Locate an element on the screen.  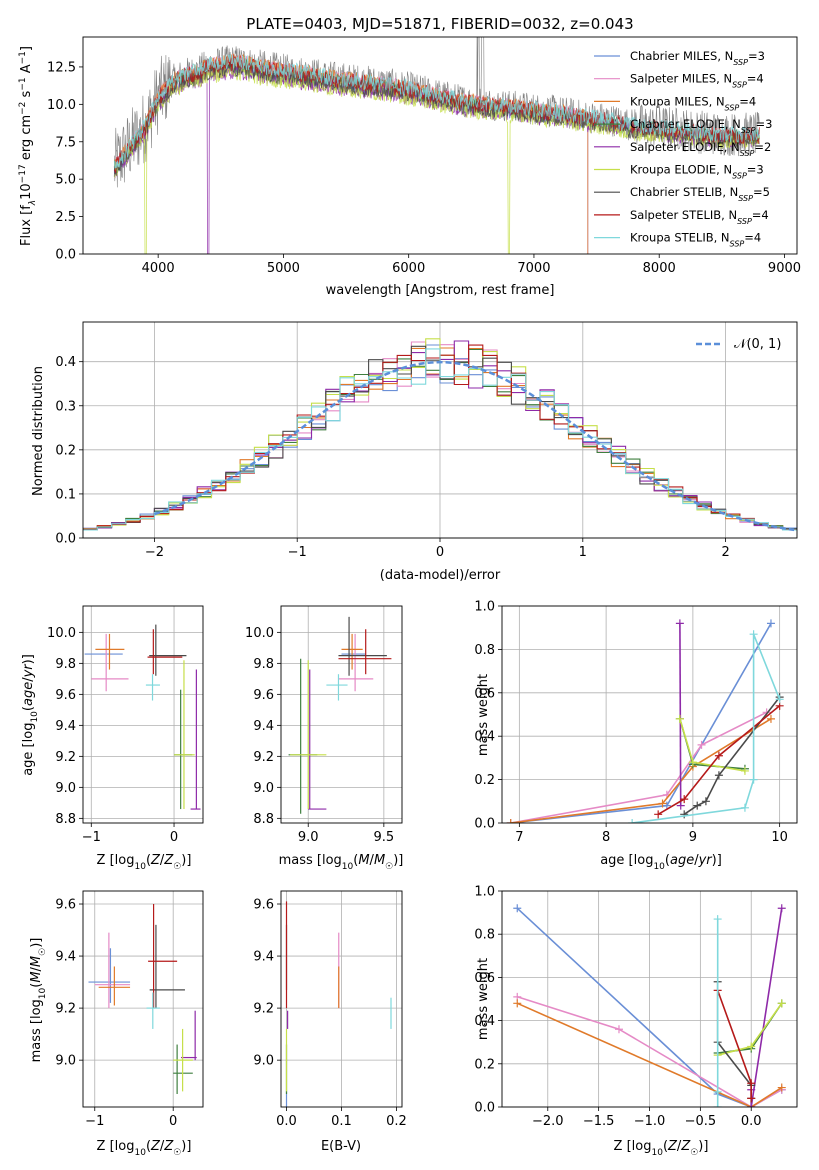
x-tick-label: 0.1 is located at coordinates (341, 1121).